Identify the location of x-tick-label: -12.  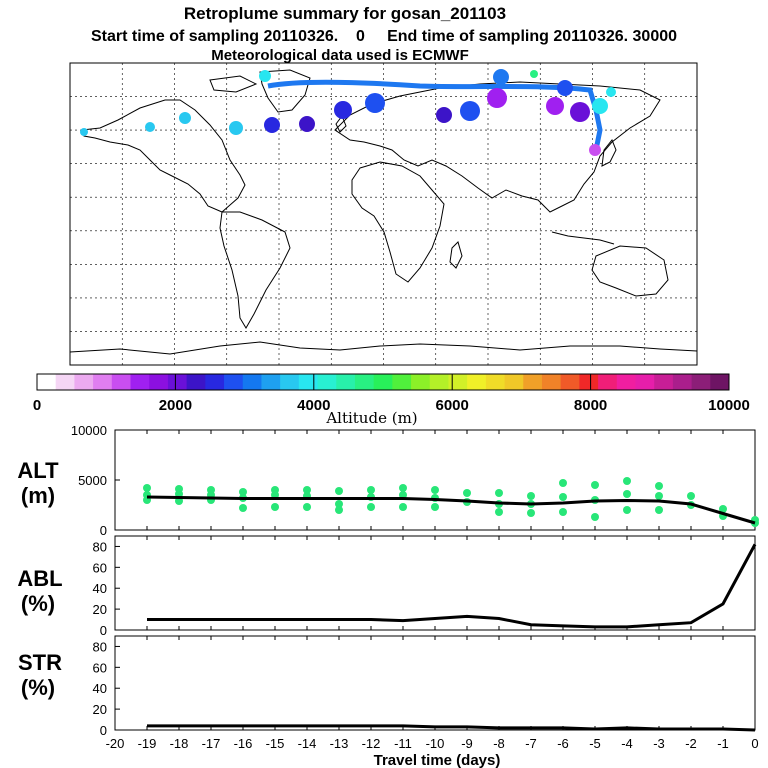
(371, 743).